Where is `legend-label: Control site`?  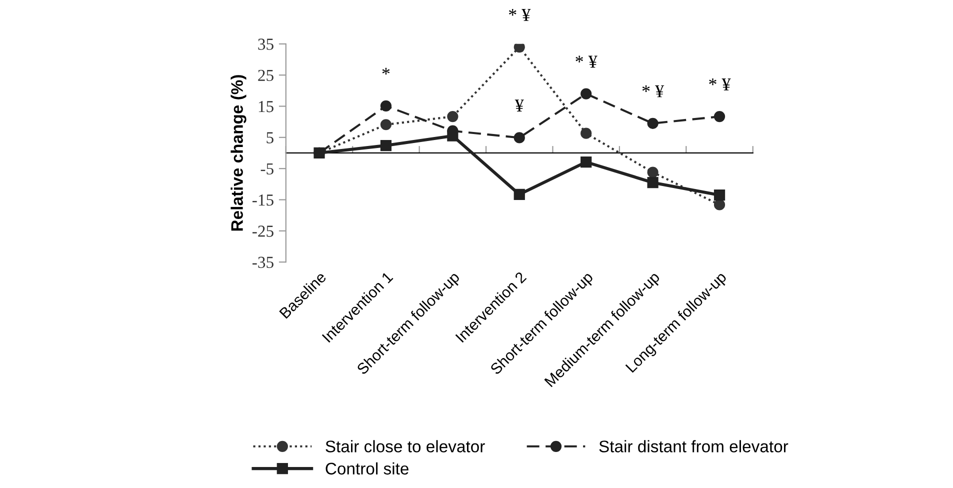
legend-label: Control site is located at coordinates (367, 468).